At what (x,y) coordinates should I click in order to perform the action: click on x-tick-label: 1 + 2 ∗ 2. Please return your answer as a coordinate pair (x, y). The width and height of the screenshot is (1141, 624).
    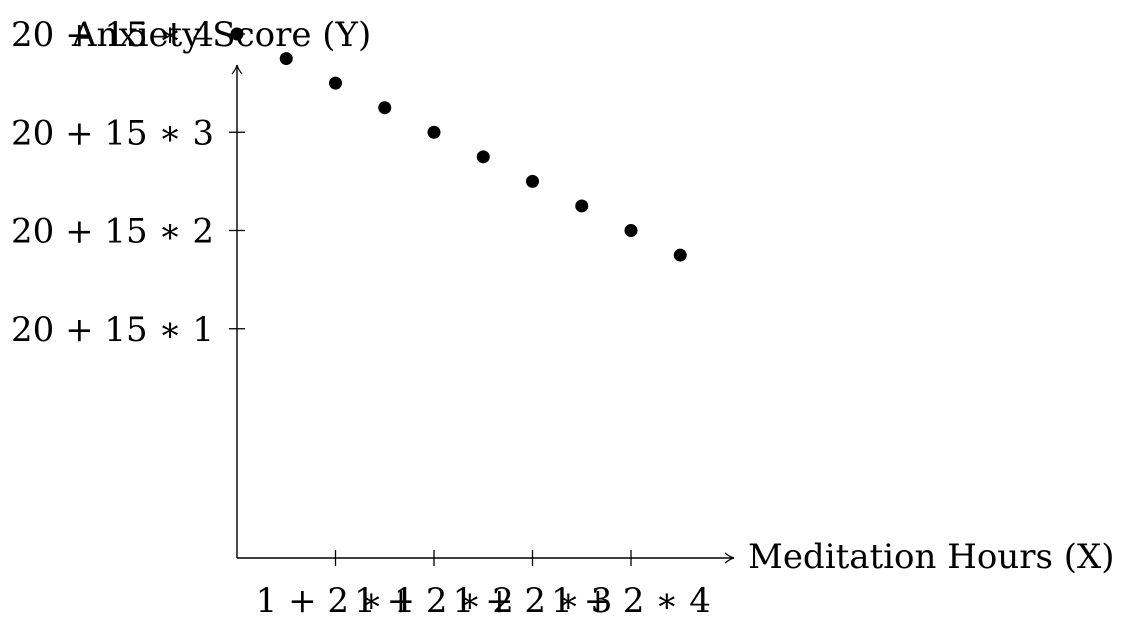
    Looking at the image, I should click on (434, 601).